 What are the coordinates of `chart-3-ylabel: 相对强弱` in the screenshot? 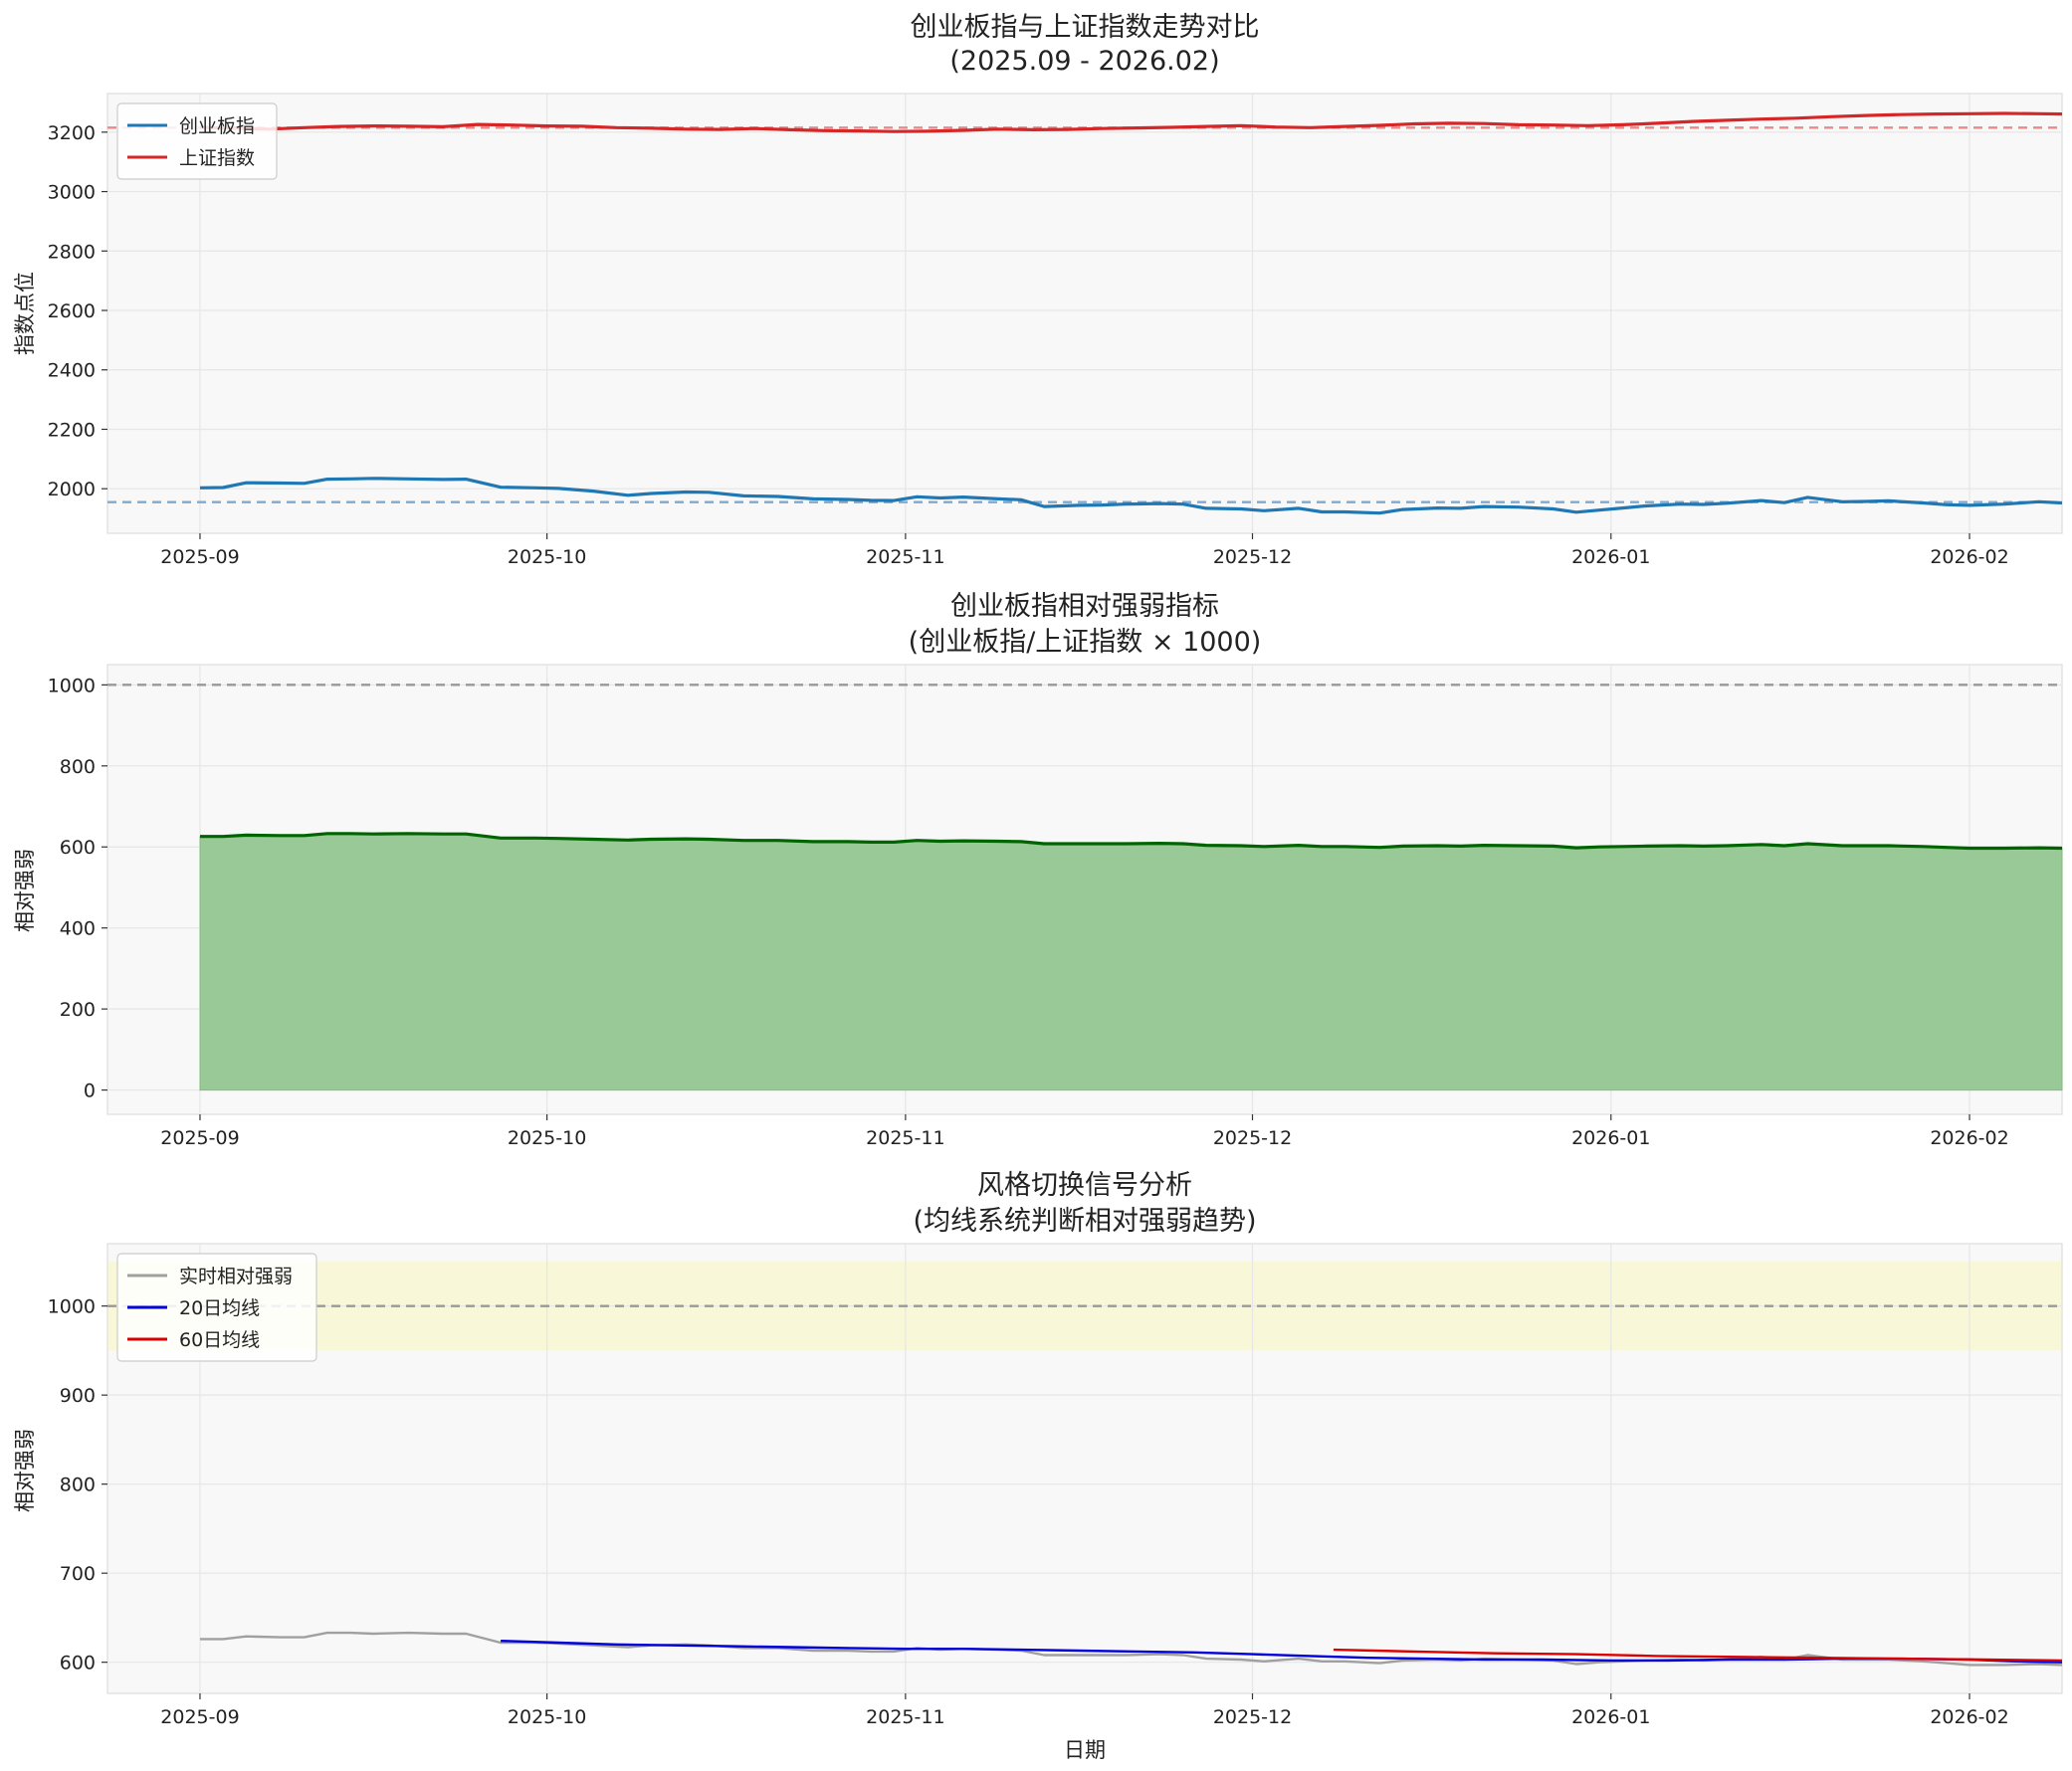 It's located at (25, 1470).